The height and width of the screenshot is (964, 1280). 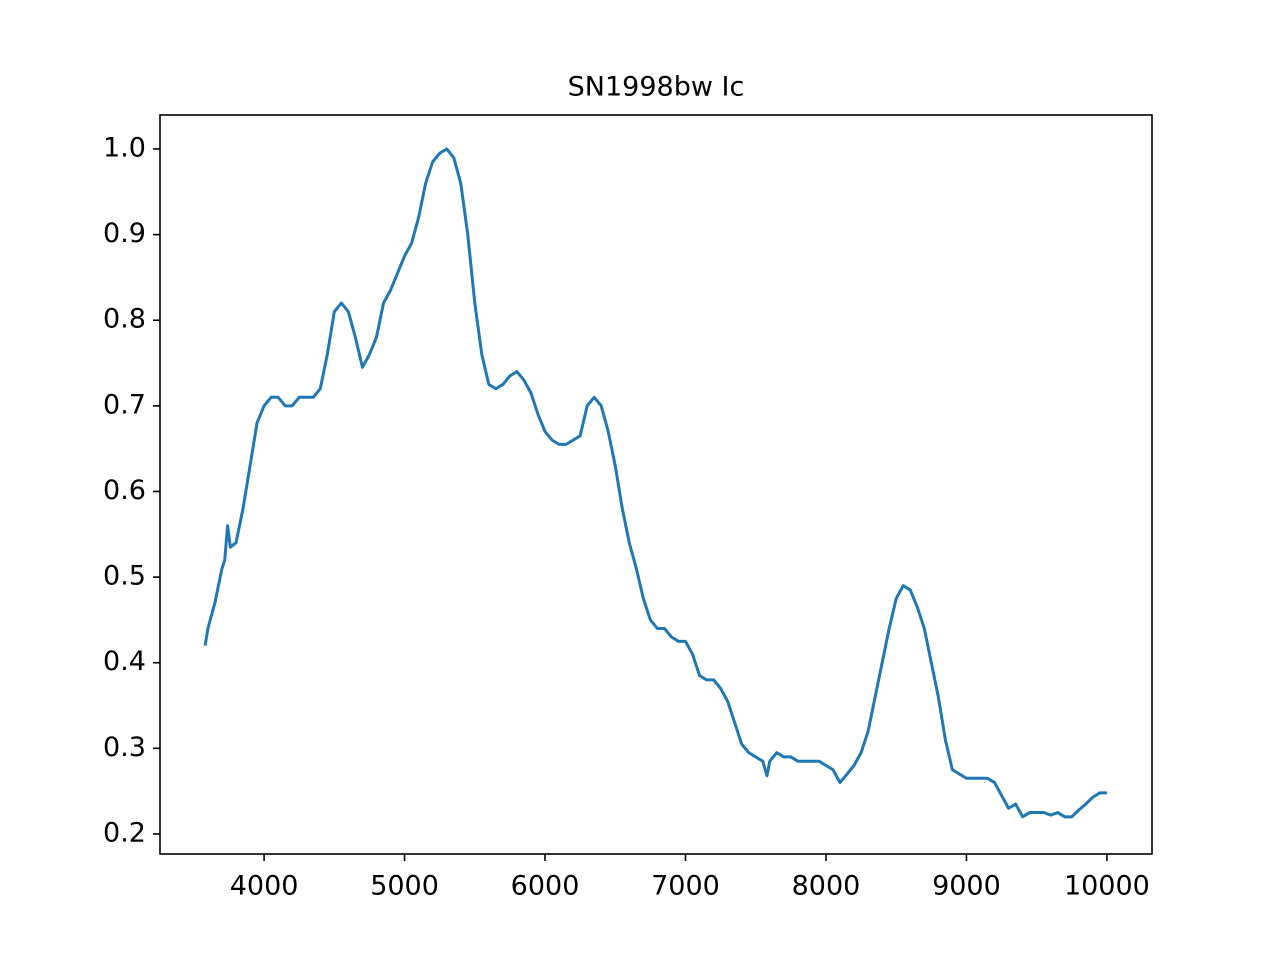 What do you see at coordinates (966, 886) in the screenshot?
I see `x-tick-label: 9000` at bounding box center [966, 886].